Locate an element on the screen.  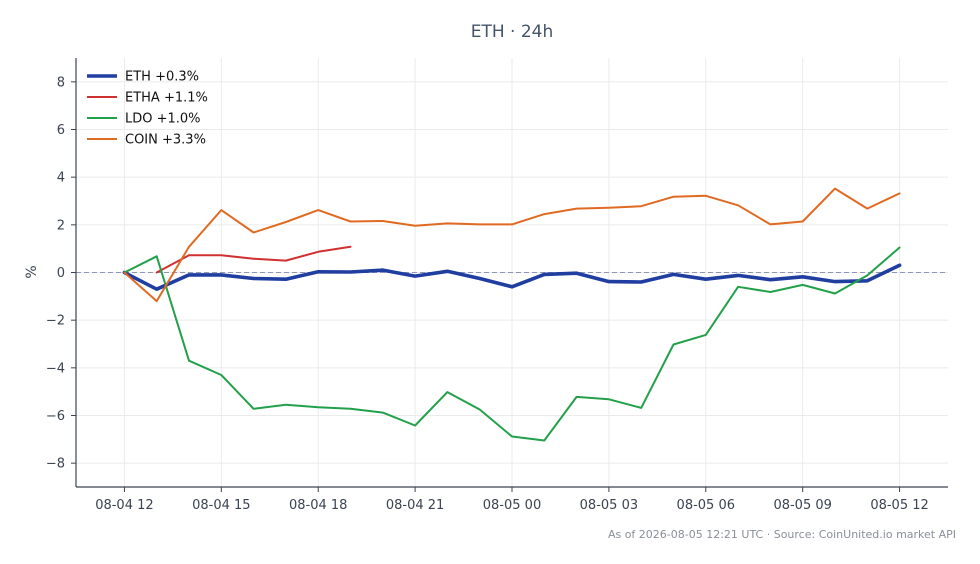
x-tick-label: 08-05 03 is located at coordinates (609, 505).